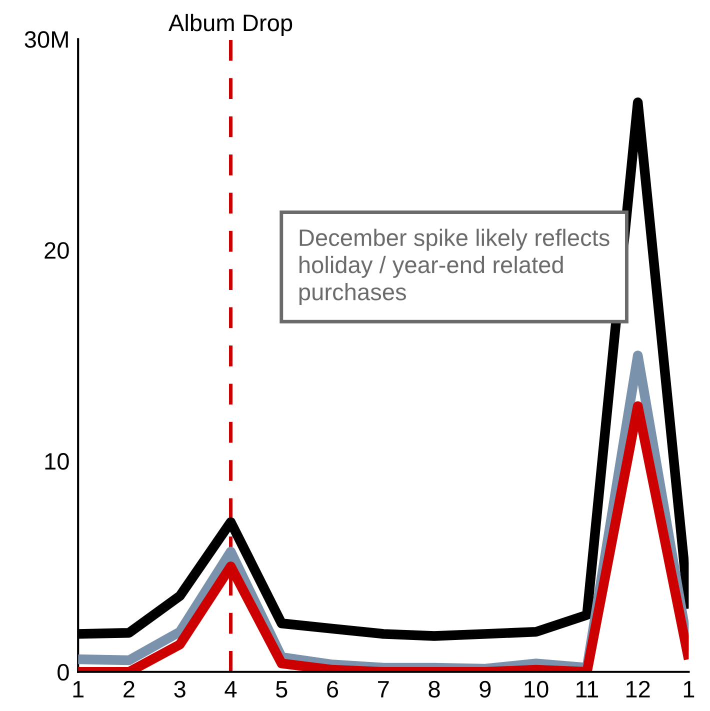  What do you see at coordinates (230, 25) in the screenshot?
I see `ref-line-label: Album Drop` at bounding box center [230, 25].